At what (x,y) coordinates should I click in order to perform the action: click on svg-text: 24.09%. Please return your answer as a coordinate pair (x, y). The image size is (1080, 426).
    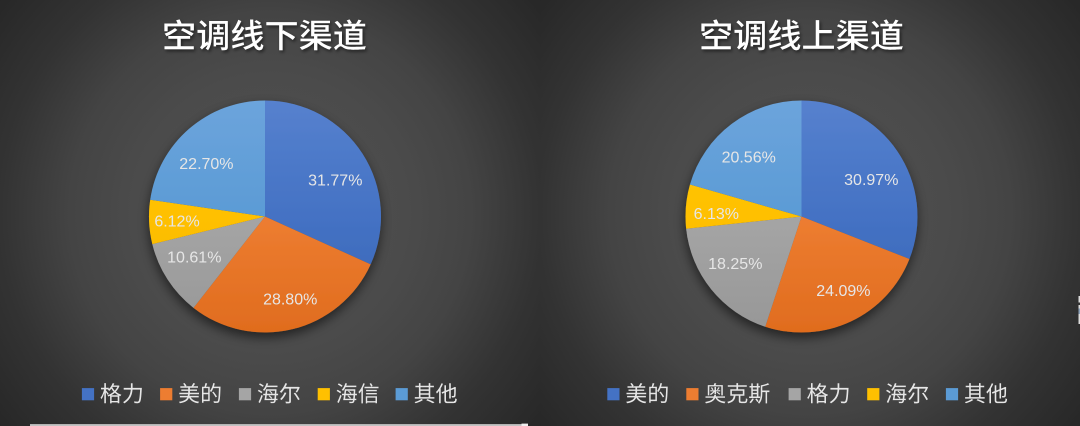
    Looking at the image, I should click on (843, 291).